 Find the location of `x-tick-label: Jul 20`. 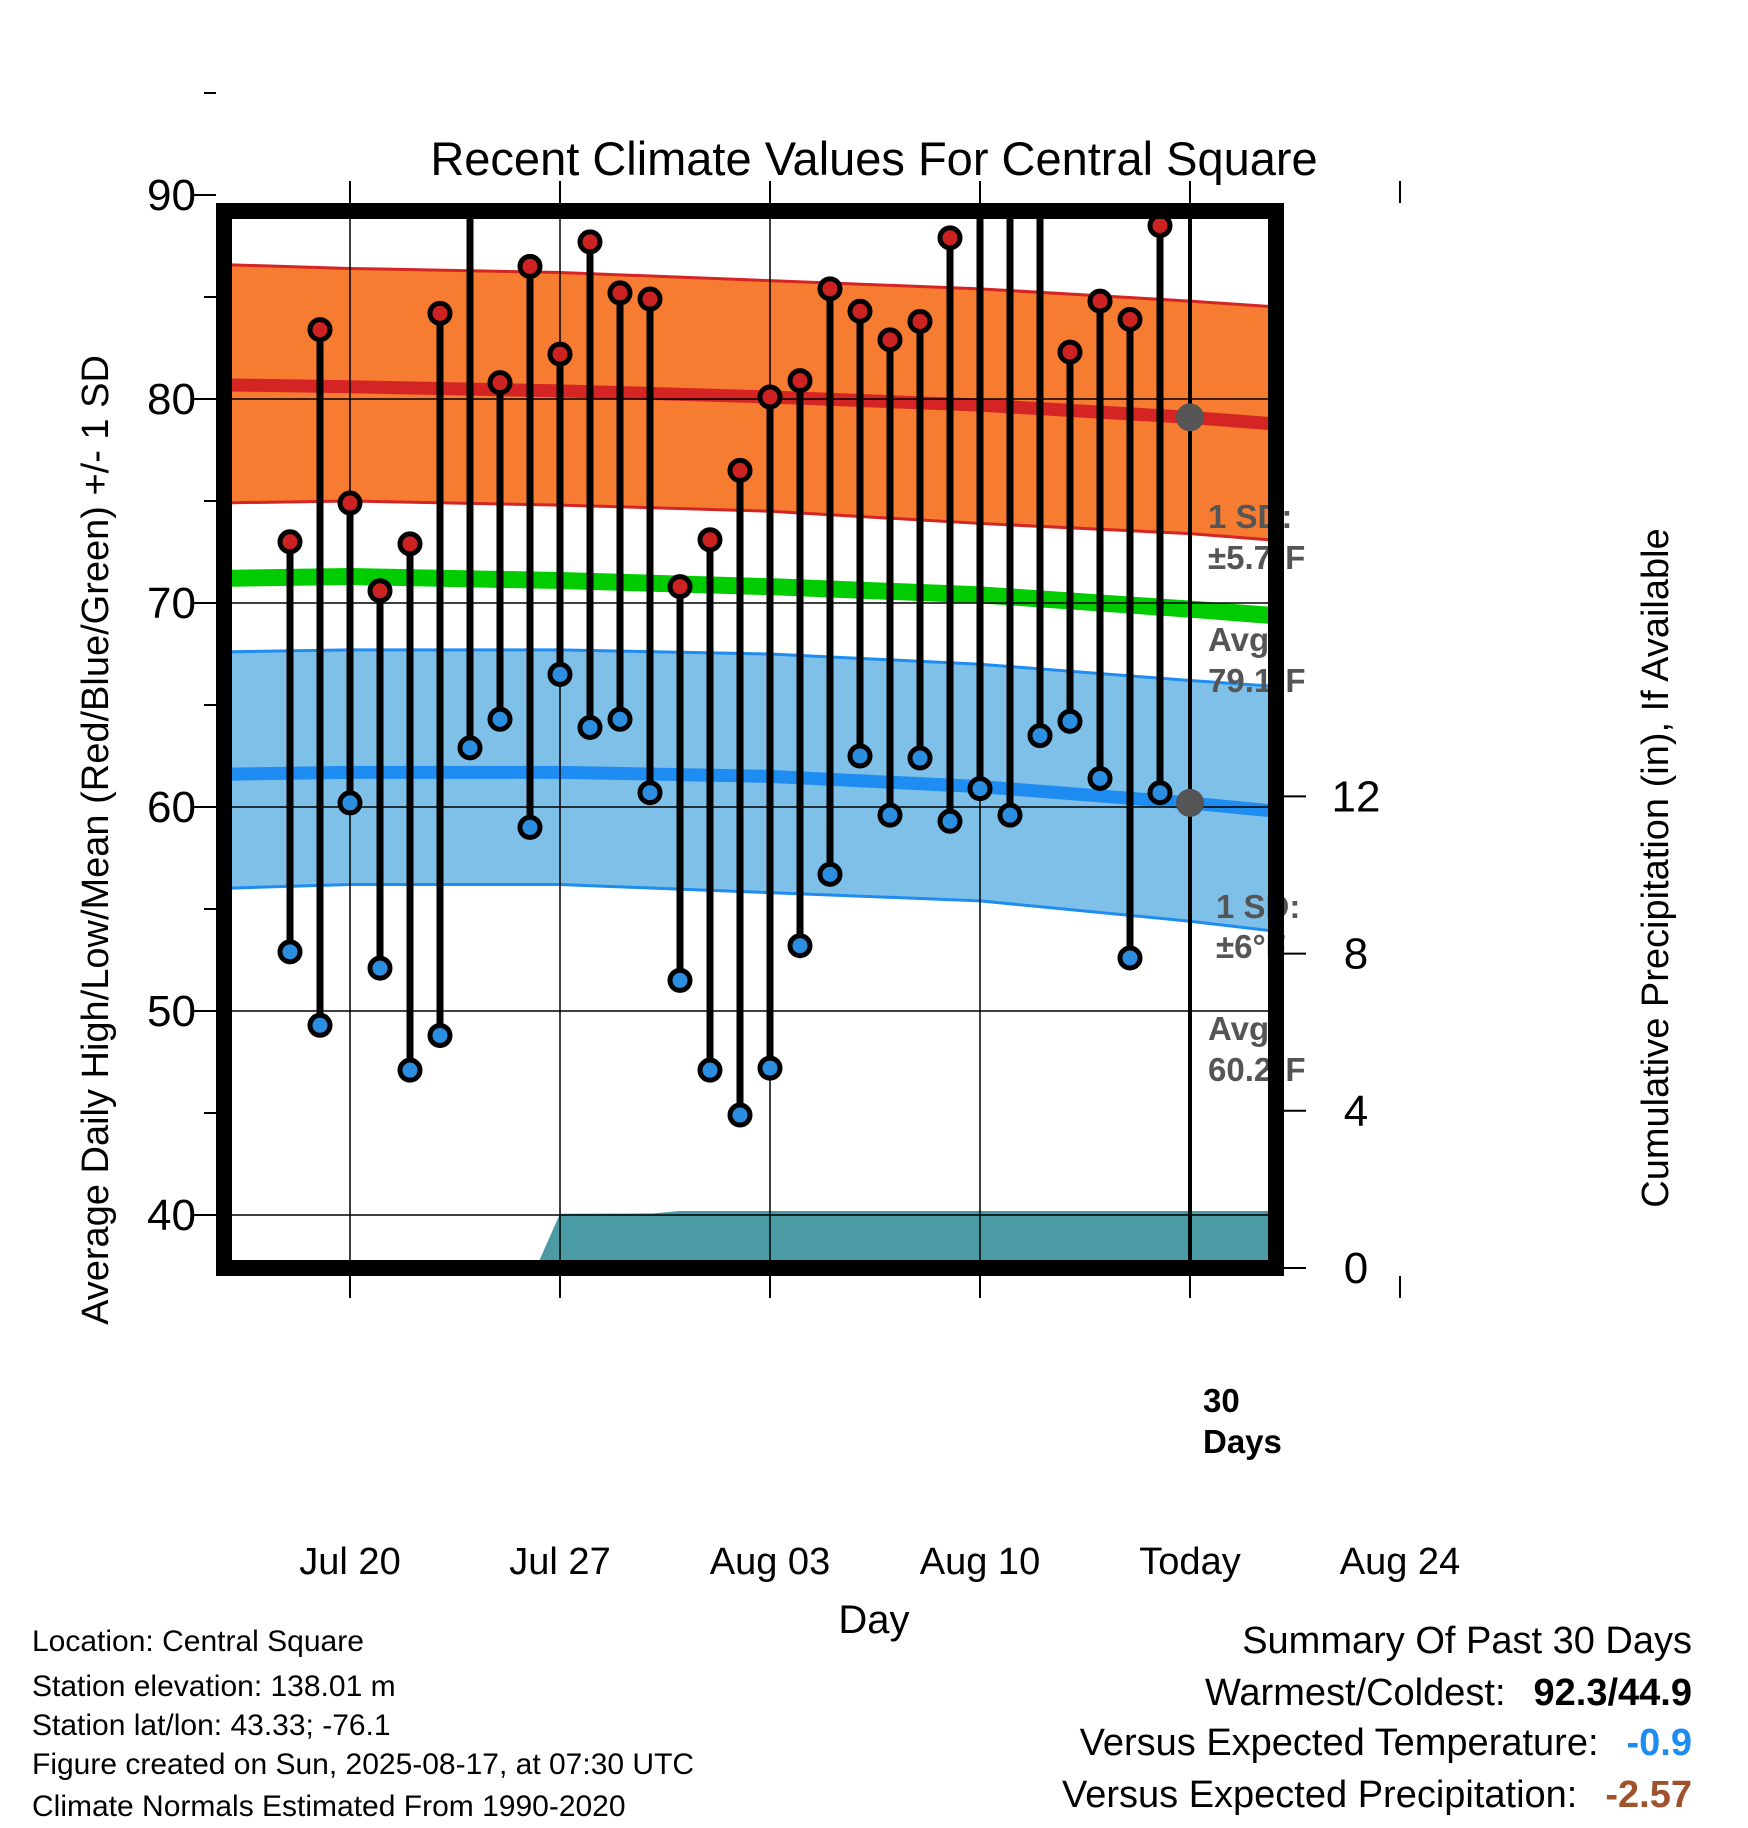

x-tick-label: Jul 20 is located at coordinates (349, 1562).